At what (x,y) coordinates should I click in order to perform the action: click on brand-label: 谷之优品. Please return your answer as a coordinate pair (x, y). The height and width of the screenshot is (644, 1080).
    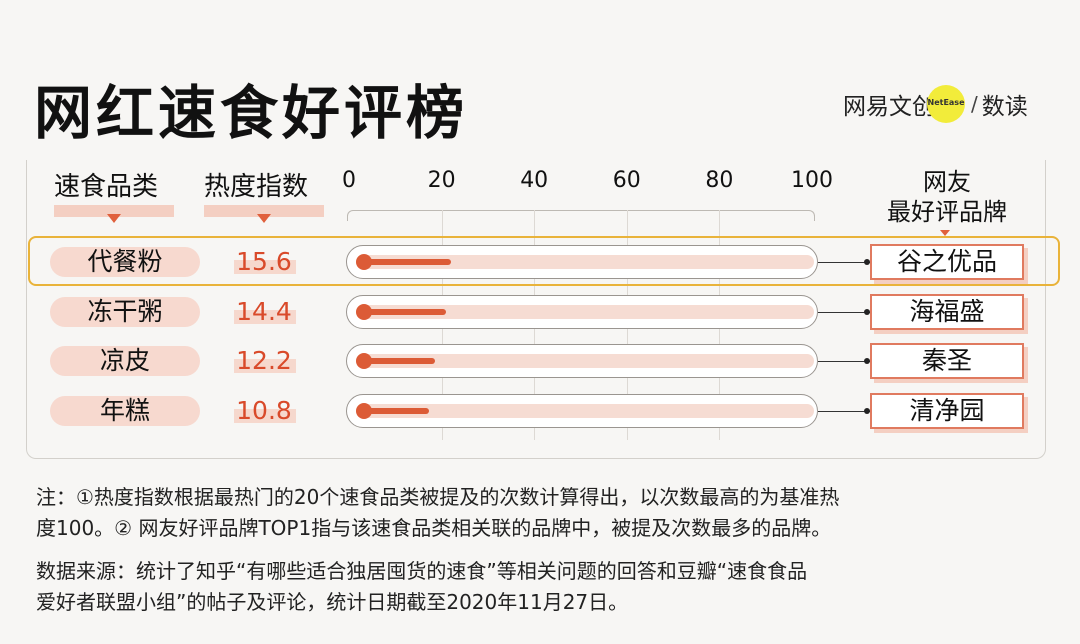
    Looking at the image, I should click on (947, 262).